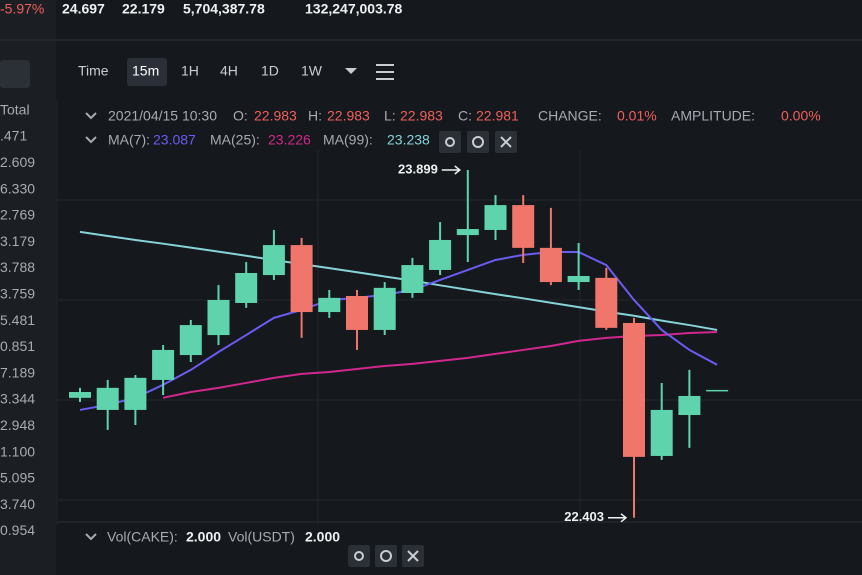 The width and height of the screenshot is (862, 575). What do you see at coordinates (348, 140) in the screenshot?
I see `ma-label: MA(99):` at bounding box center [348, 140].